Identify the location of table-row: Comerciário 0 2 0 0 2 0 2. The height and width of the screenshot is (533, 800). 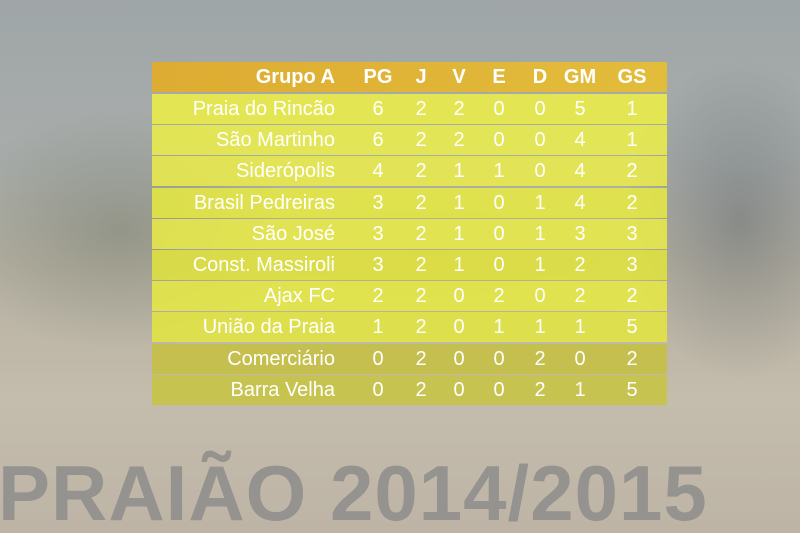
(409, 358).